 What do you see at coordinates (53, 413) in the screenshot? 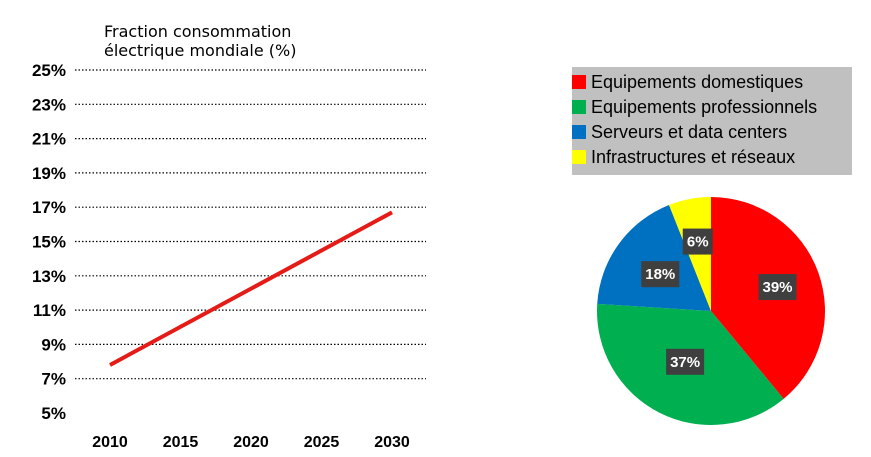
I see `y-tick-label: 5%` at bounding box center [53, 413].